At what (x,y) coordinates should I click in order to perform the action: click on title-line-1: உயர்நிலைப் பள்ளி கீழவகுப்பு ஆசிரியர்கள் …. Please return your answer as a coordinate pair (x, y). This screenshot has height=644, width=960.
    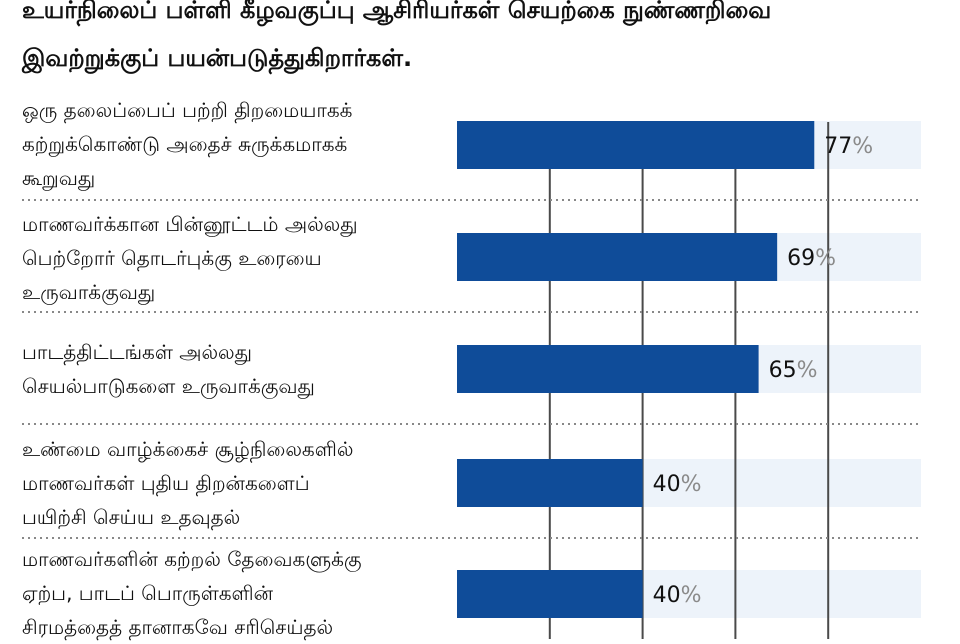
    Looking at the image, I should click on (397, 12).